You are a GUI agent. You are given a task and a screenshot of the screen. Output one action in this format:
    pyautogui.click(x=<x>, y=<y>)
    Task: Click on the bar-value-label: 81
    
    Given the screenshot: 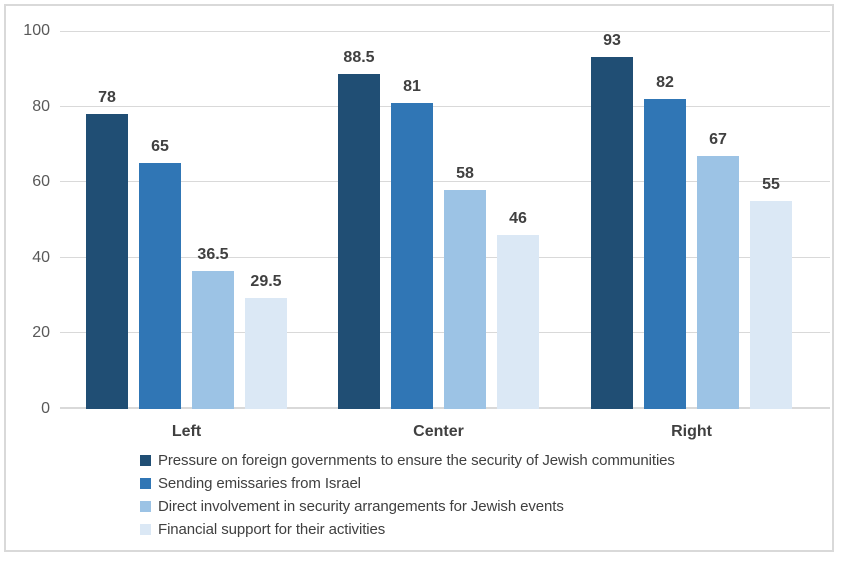 What is the action you would take?
    pyautogui.click(x=412, y=86)
    